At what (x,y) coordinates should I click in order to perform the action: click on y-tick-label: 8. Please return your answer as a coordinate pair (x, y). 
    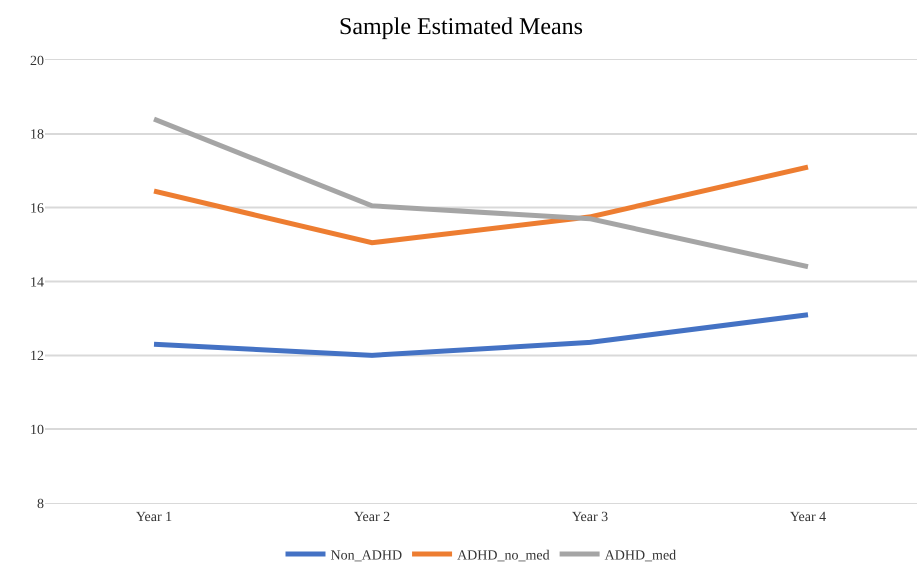
    Looking at the image, I should click on (40, 504).